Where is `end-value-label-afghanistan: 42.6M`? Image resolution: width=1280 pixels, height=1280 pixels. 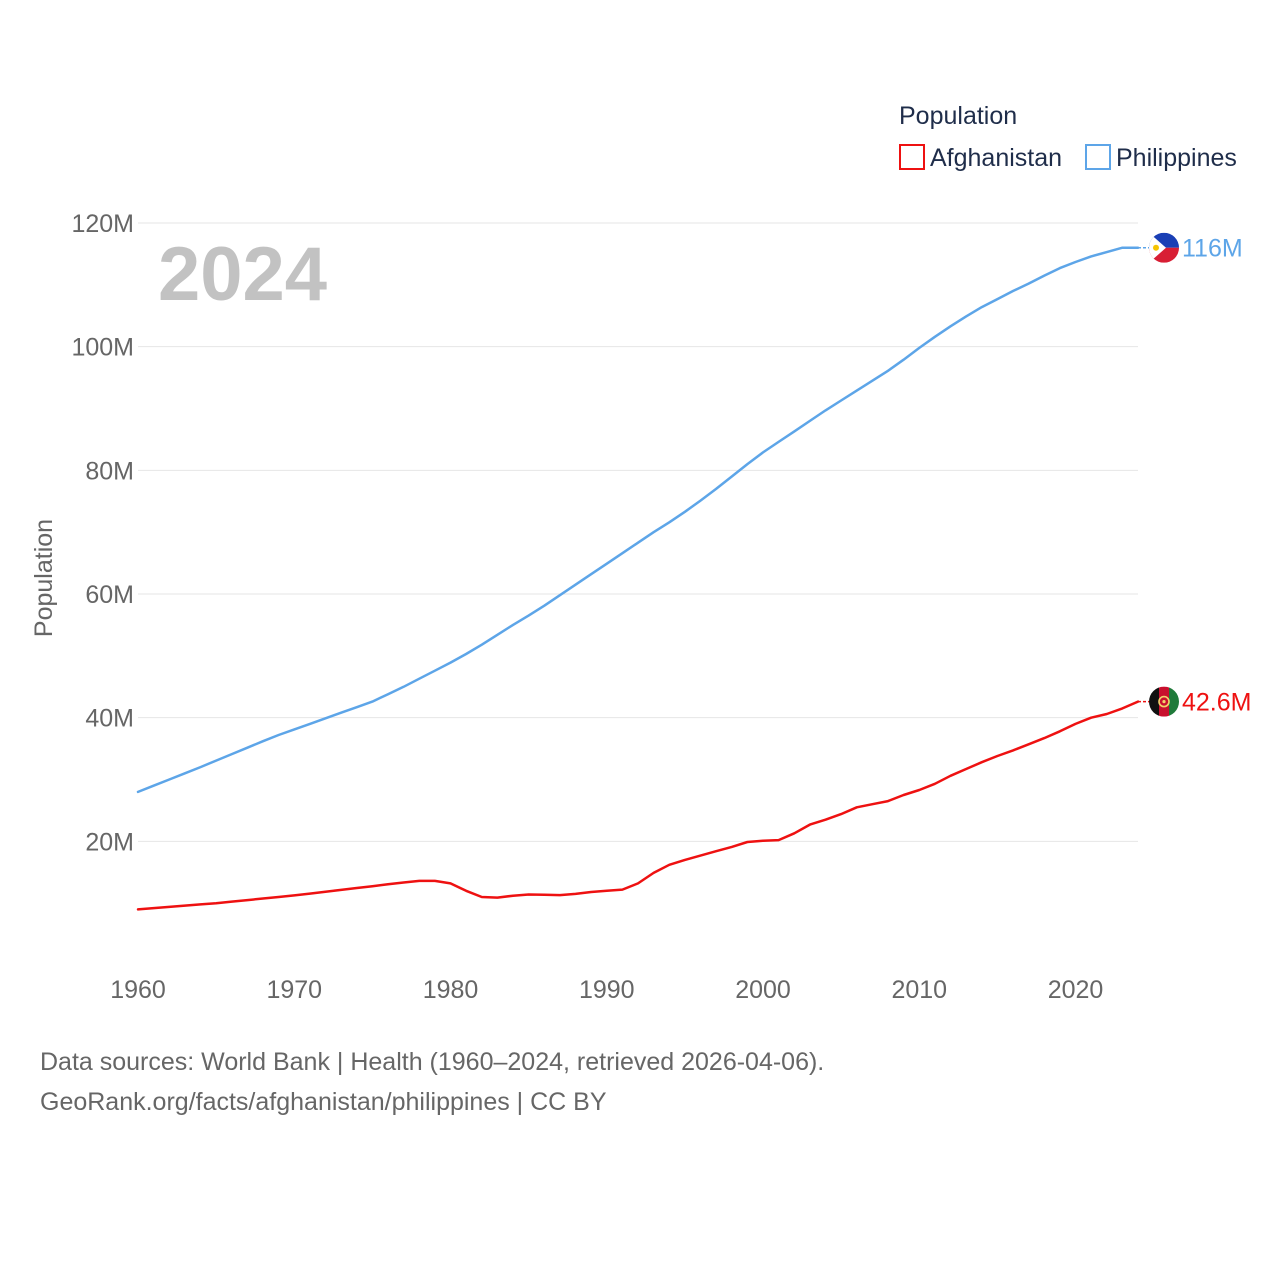
end-value-label-afghanistan: 42.6M is located at coordinates (1216, 703).